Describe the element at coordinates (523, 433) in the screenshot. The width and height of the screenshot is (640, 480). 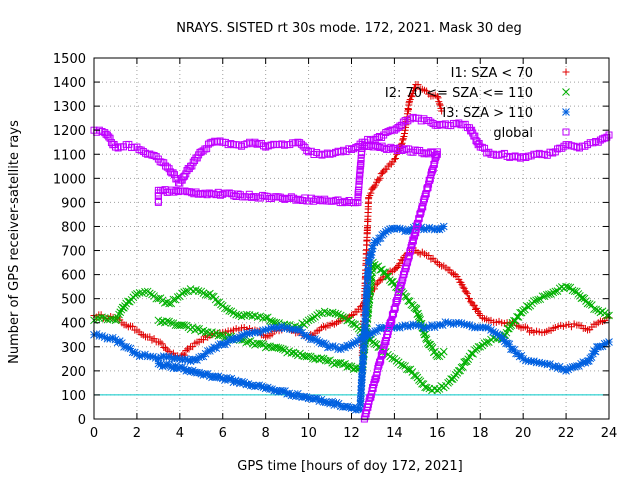
I see `x-tick-label: 20` at that location.